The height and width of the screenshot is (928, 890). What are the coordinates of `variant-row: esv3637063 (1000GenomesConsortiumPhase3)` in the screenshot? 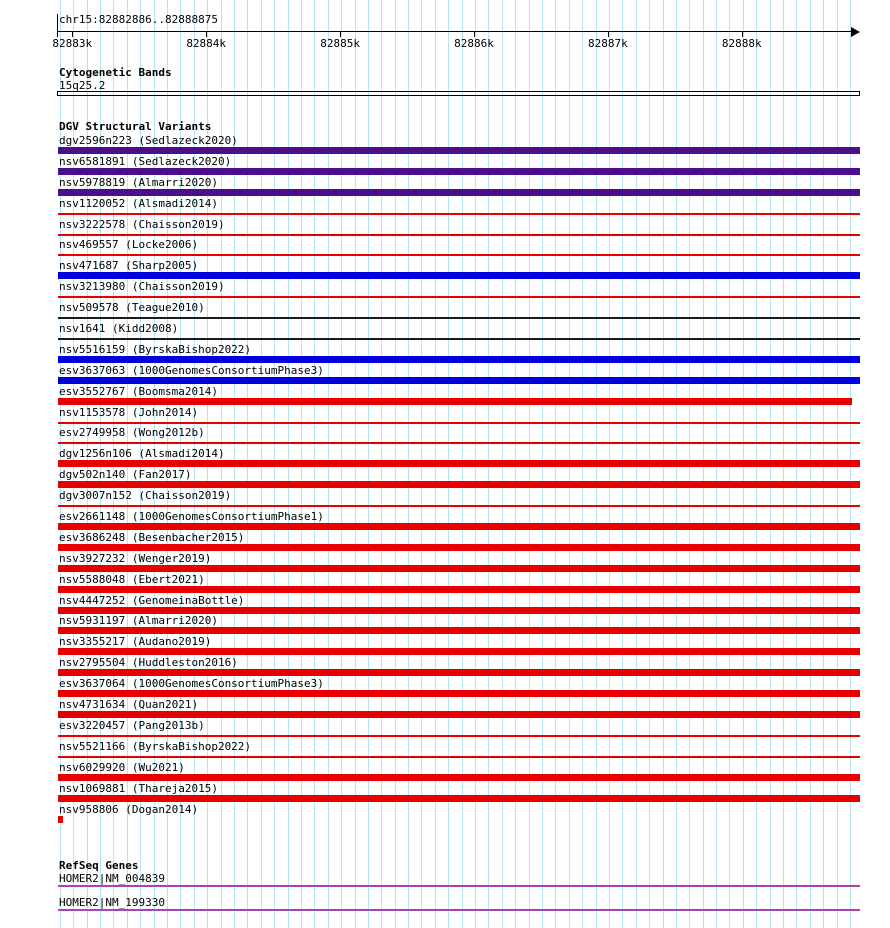 It's located at (459, 374).